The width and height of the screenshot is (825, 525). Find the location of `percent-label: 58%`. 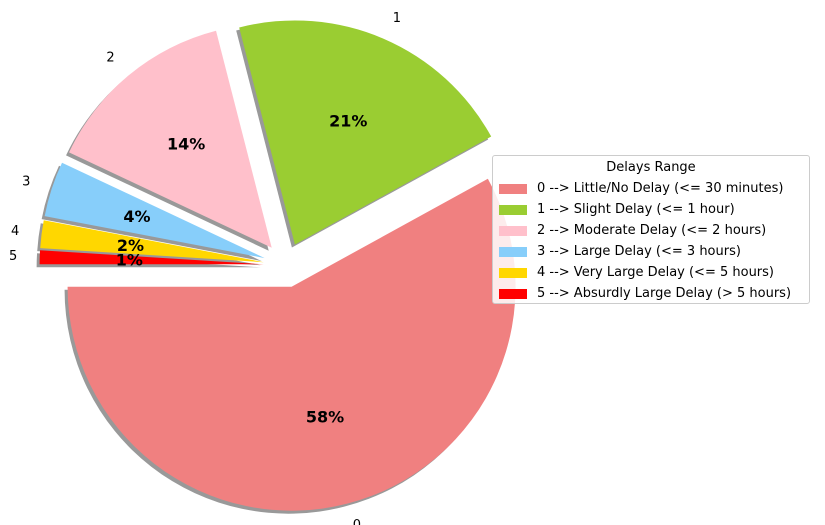

percent-label: 58% is located at coordinates (325, 416).